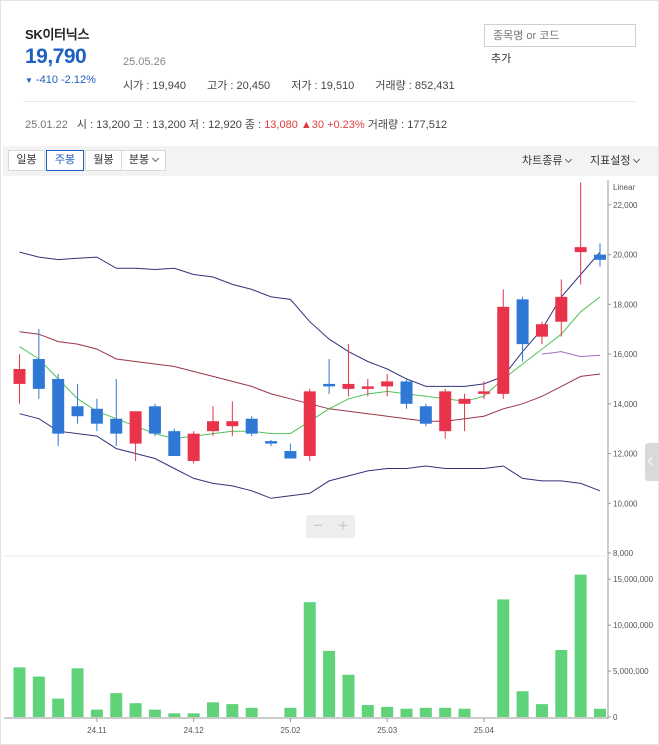 Image resolution: width=659 pixels, height=745 pixels. I want to click on x-tick-label: 25.03, so click(387, 730).